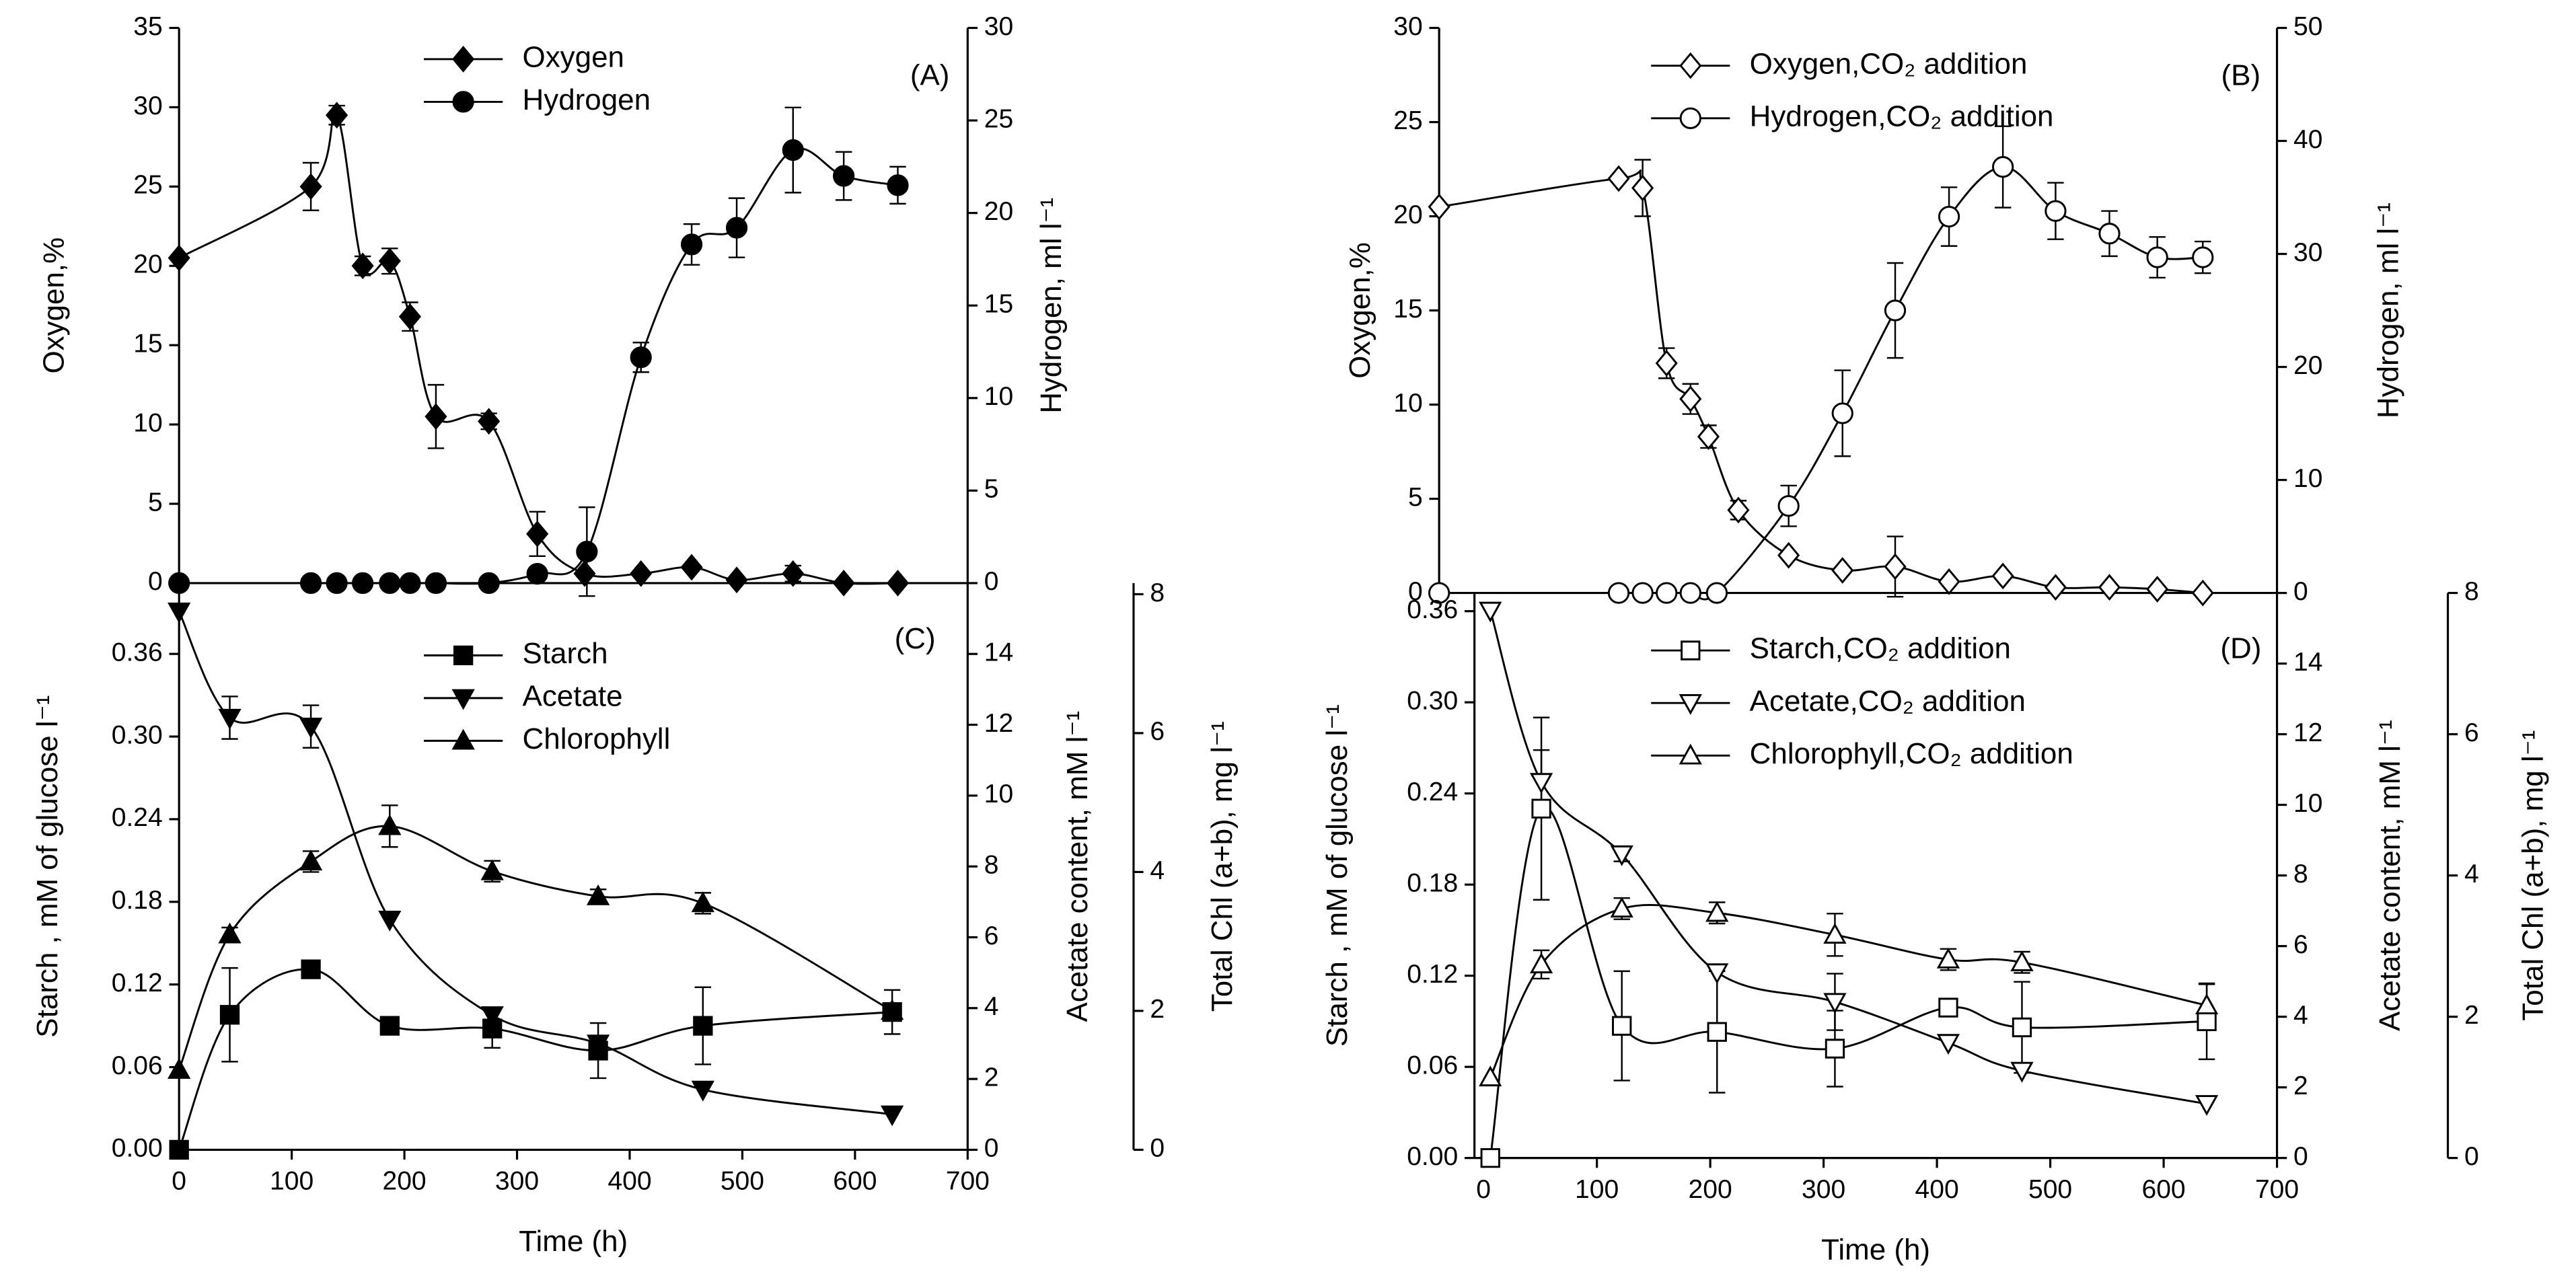 This screenshot has width=2576, height=1282. I want to click on x-tick-label: 600, so click(855, 1181).